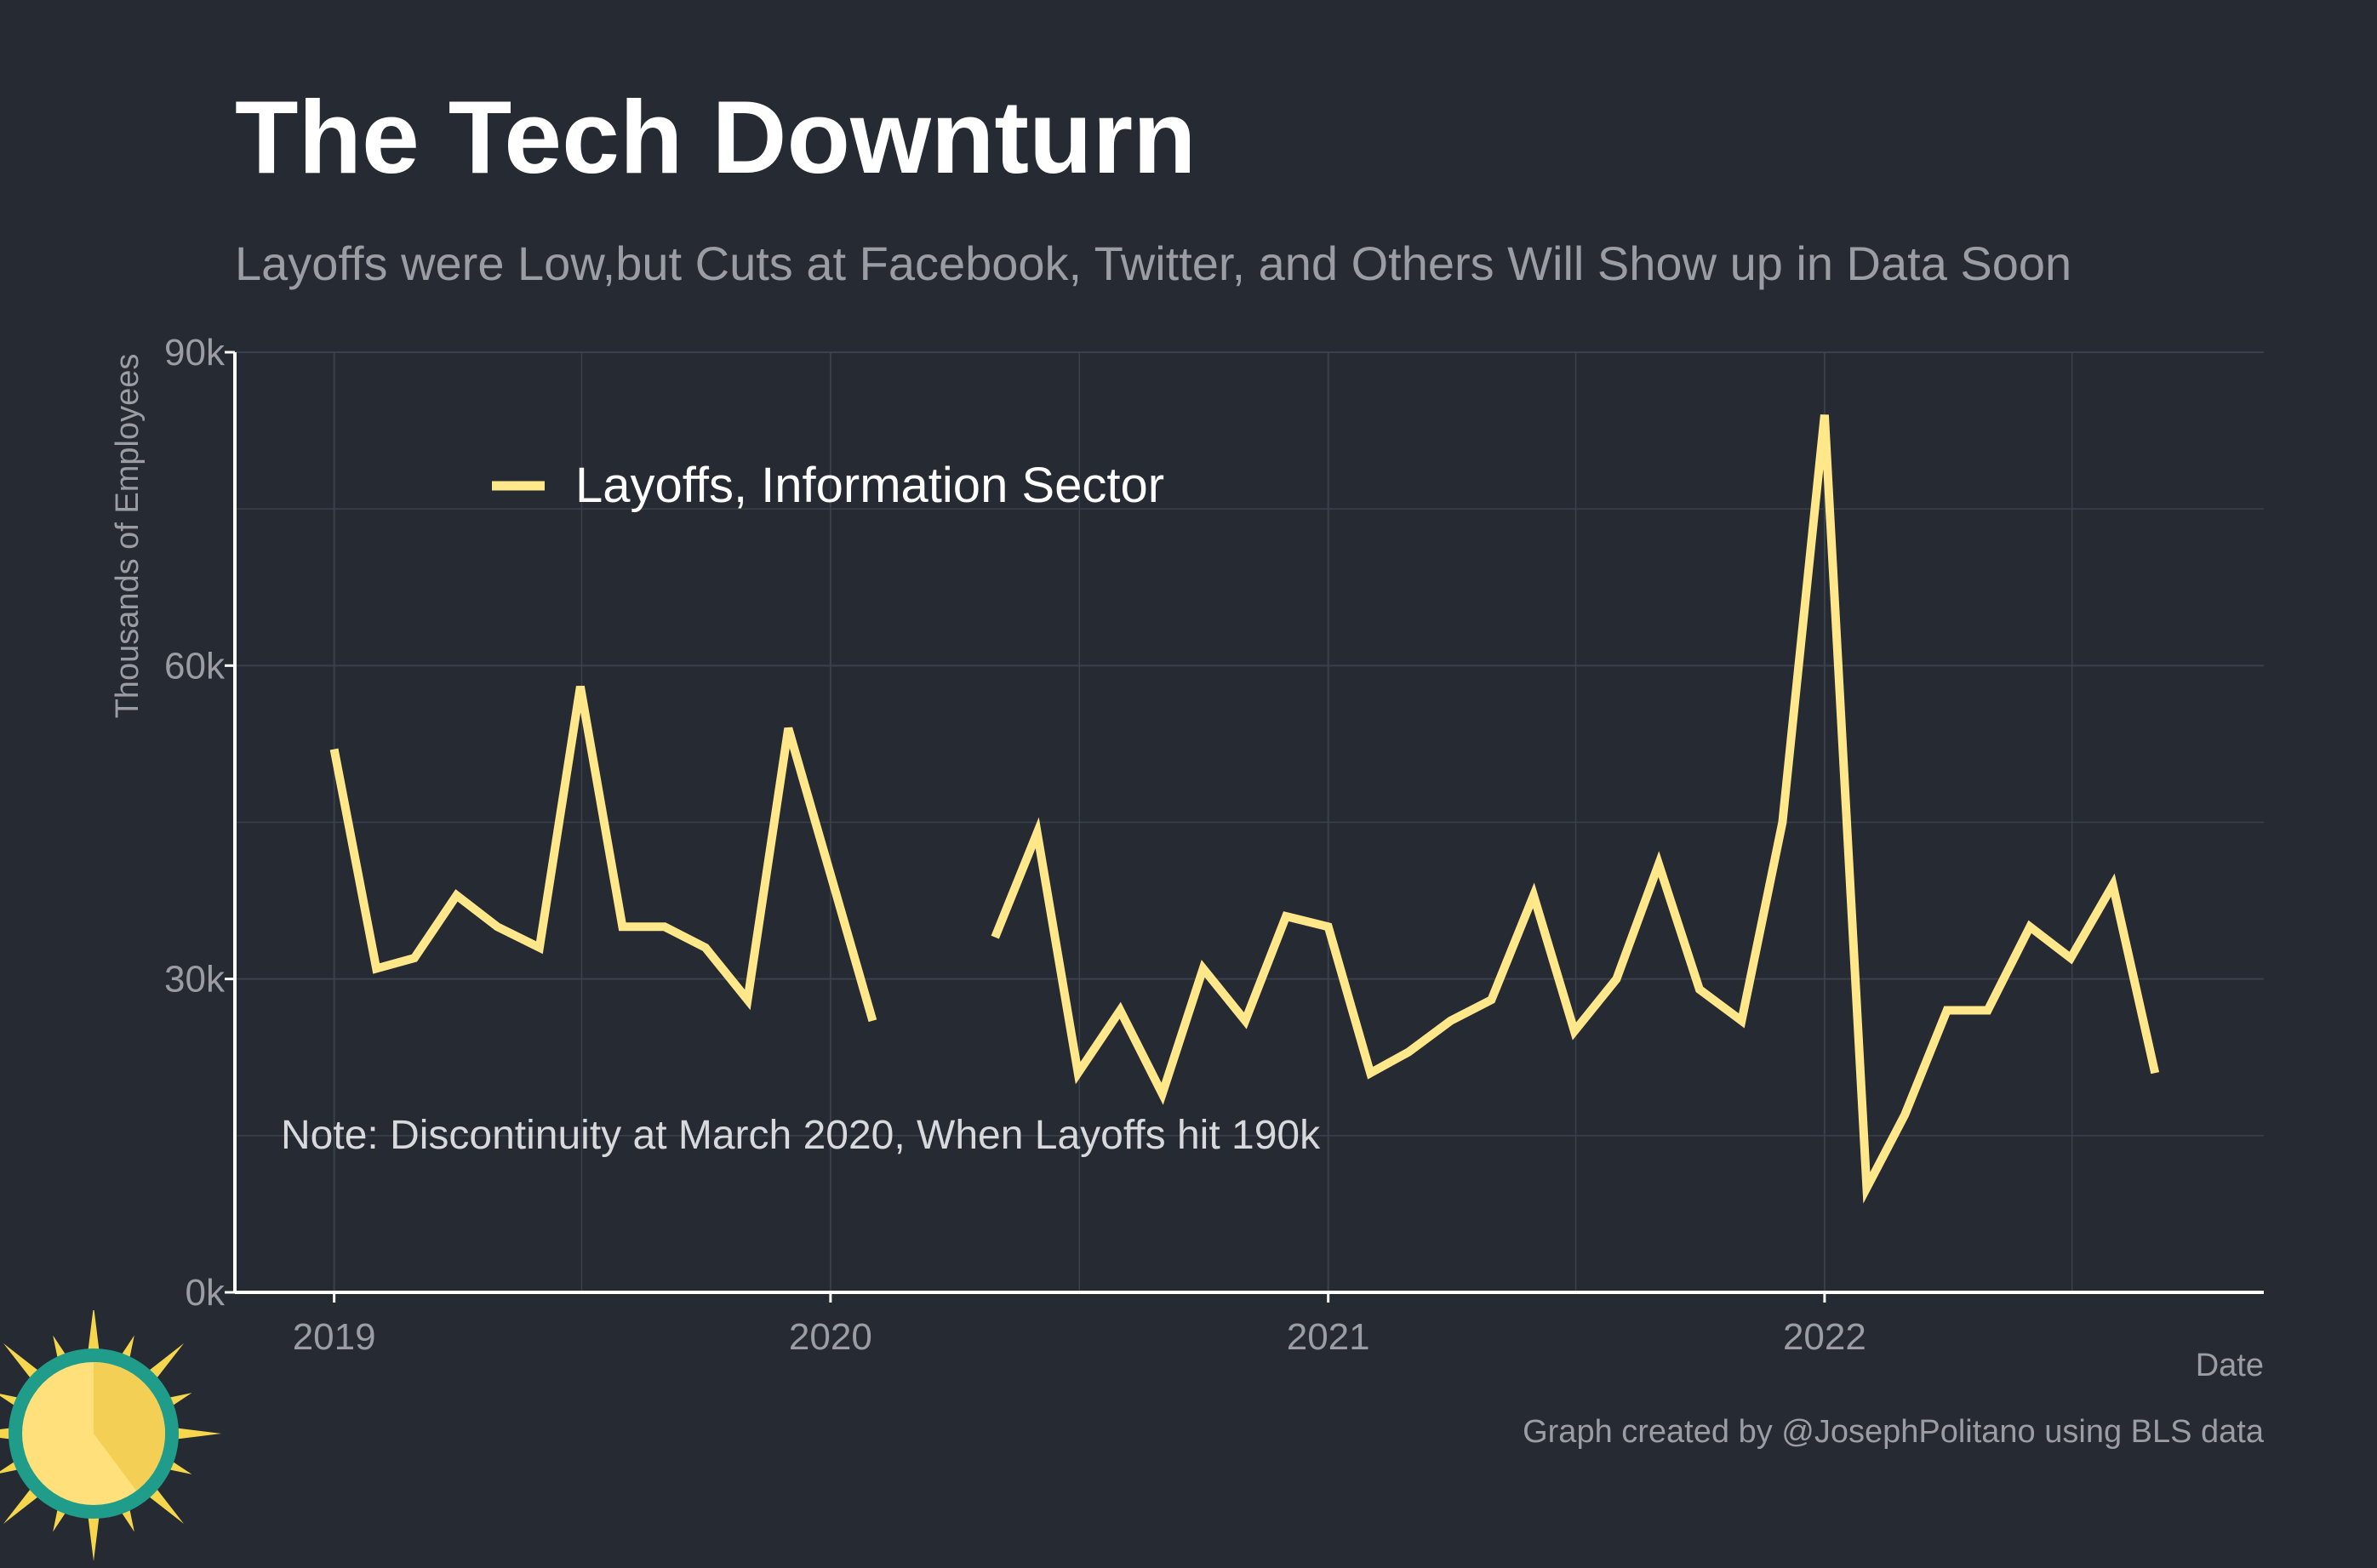 This screenshot has width=2377, height=1568. I want to click on x-tick-label: 2019, so click(334, 1337).